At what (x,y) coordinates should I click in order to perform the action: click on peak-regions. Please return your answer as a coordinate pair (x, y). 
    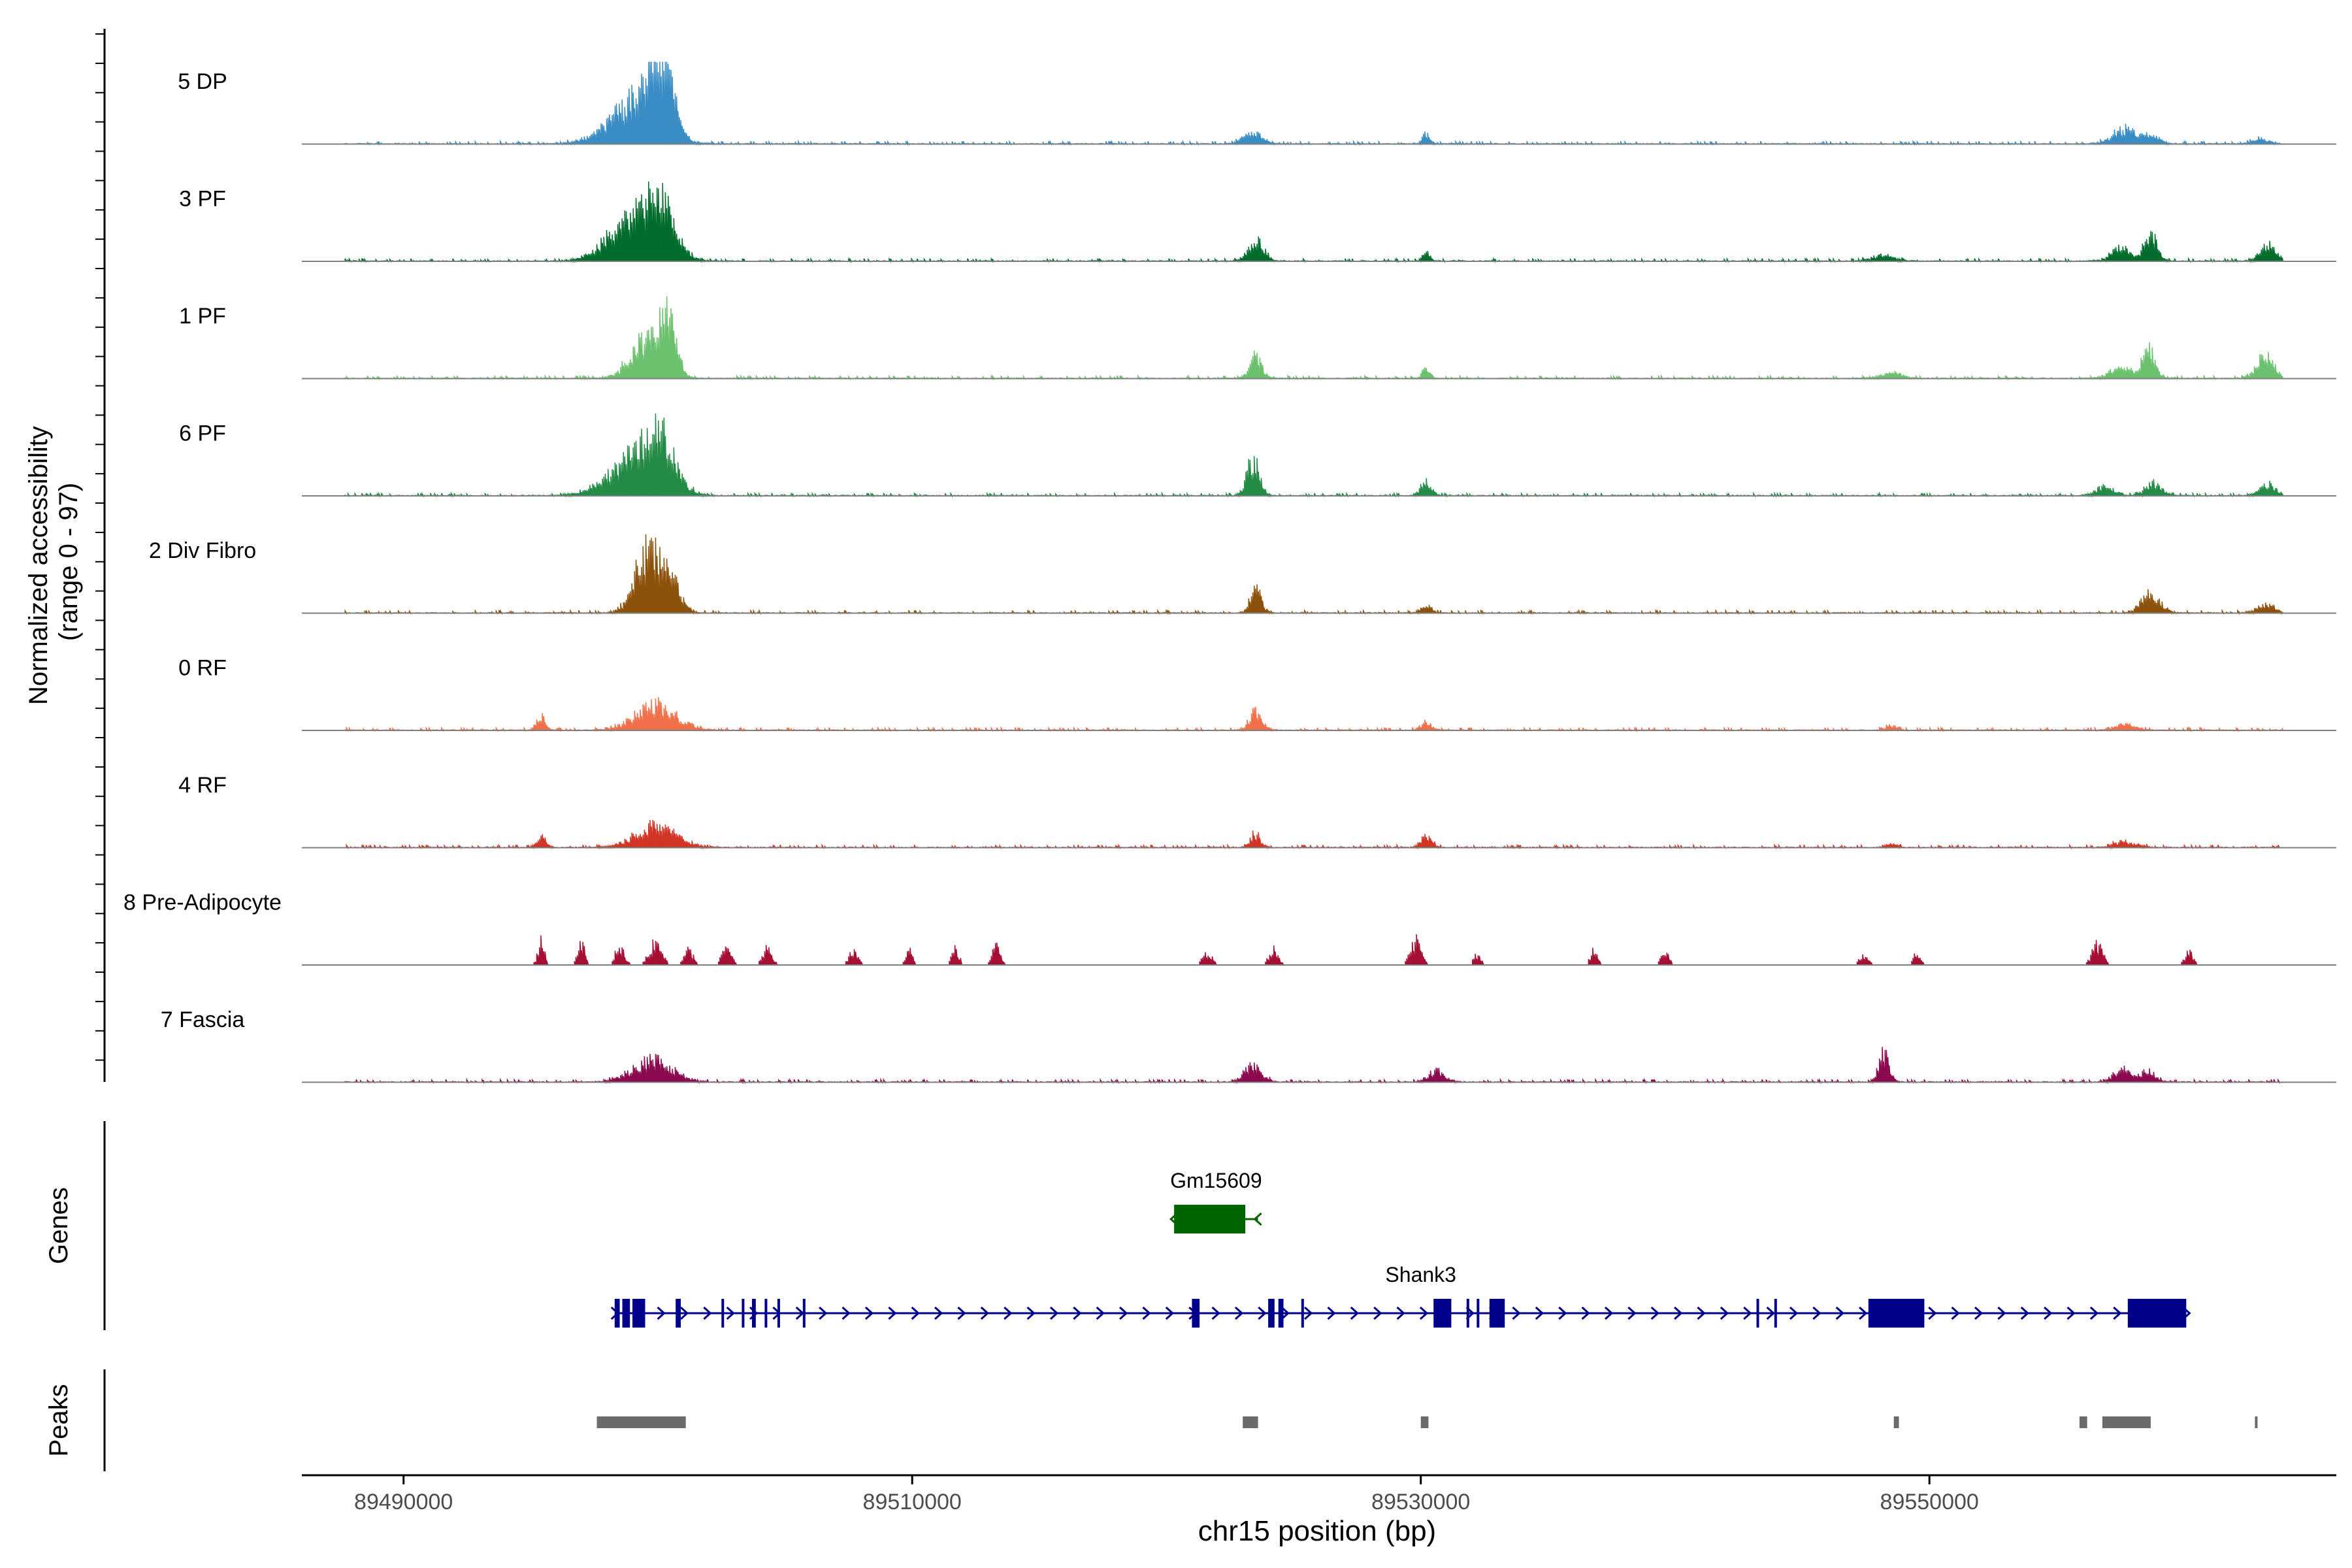
    Looking at the image, I should click on (1427, 1422).